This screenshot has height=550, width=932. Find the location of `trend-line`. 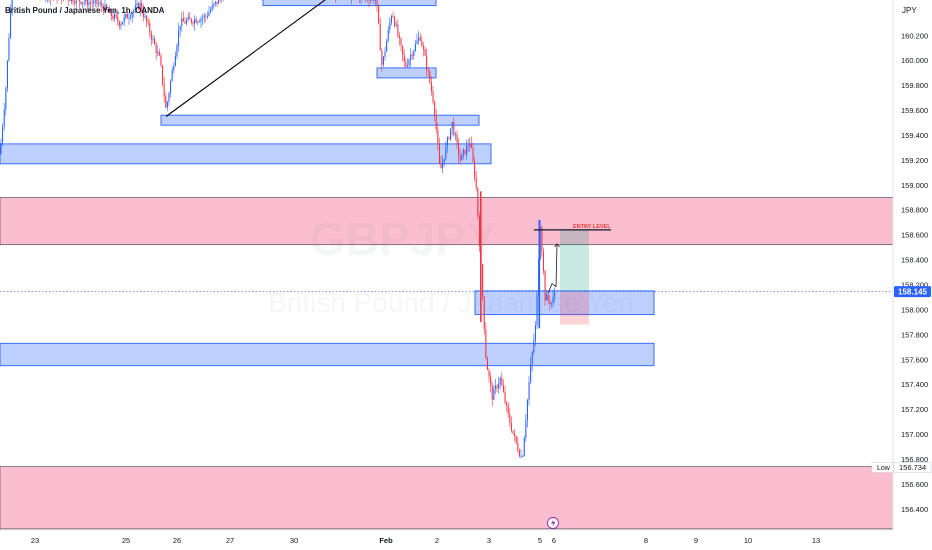

trend-line is located at coordinates (250, 58).